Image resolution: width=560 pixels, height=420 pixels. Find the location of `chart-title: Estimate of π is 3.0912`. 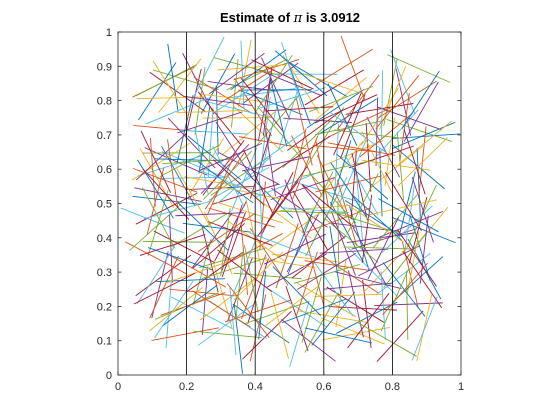

chart-title: Estimate of π is 3.0912 is located at coordinates (290, 18).